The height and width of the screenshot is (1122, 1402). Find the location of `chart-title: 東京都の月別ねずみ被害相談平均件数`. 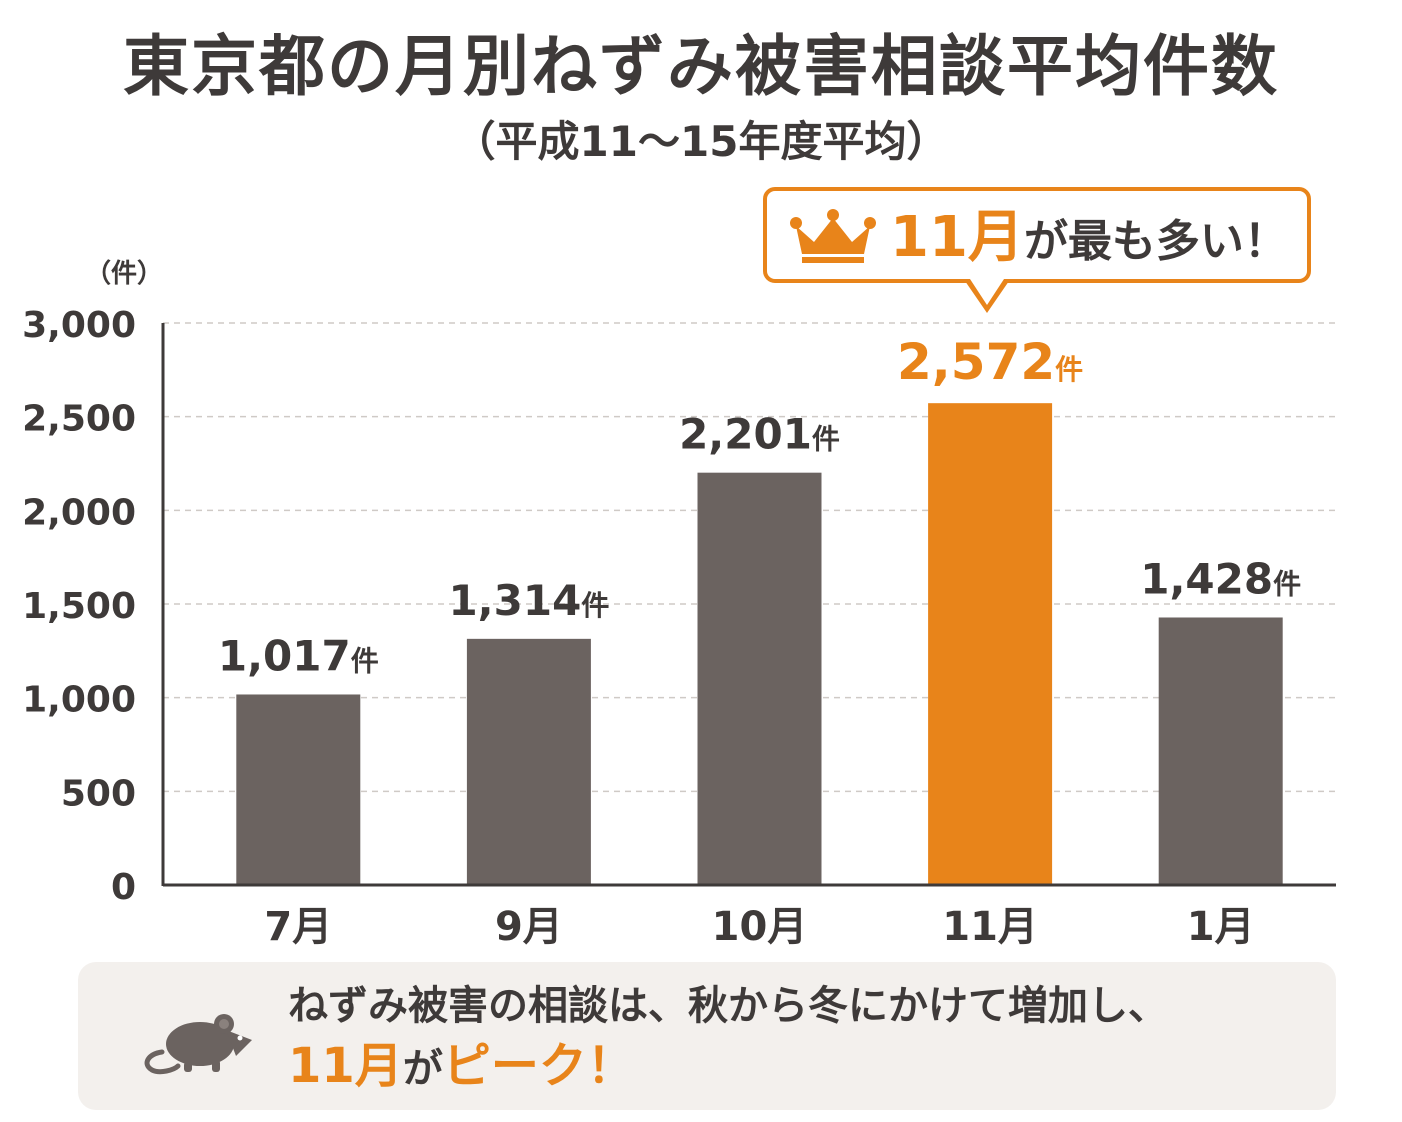

chart-title: 東京都の月別ねずみ被害相談平均件数 is located at coordinates (701, 66).